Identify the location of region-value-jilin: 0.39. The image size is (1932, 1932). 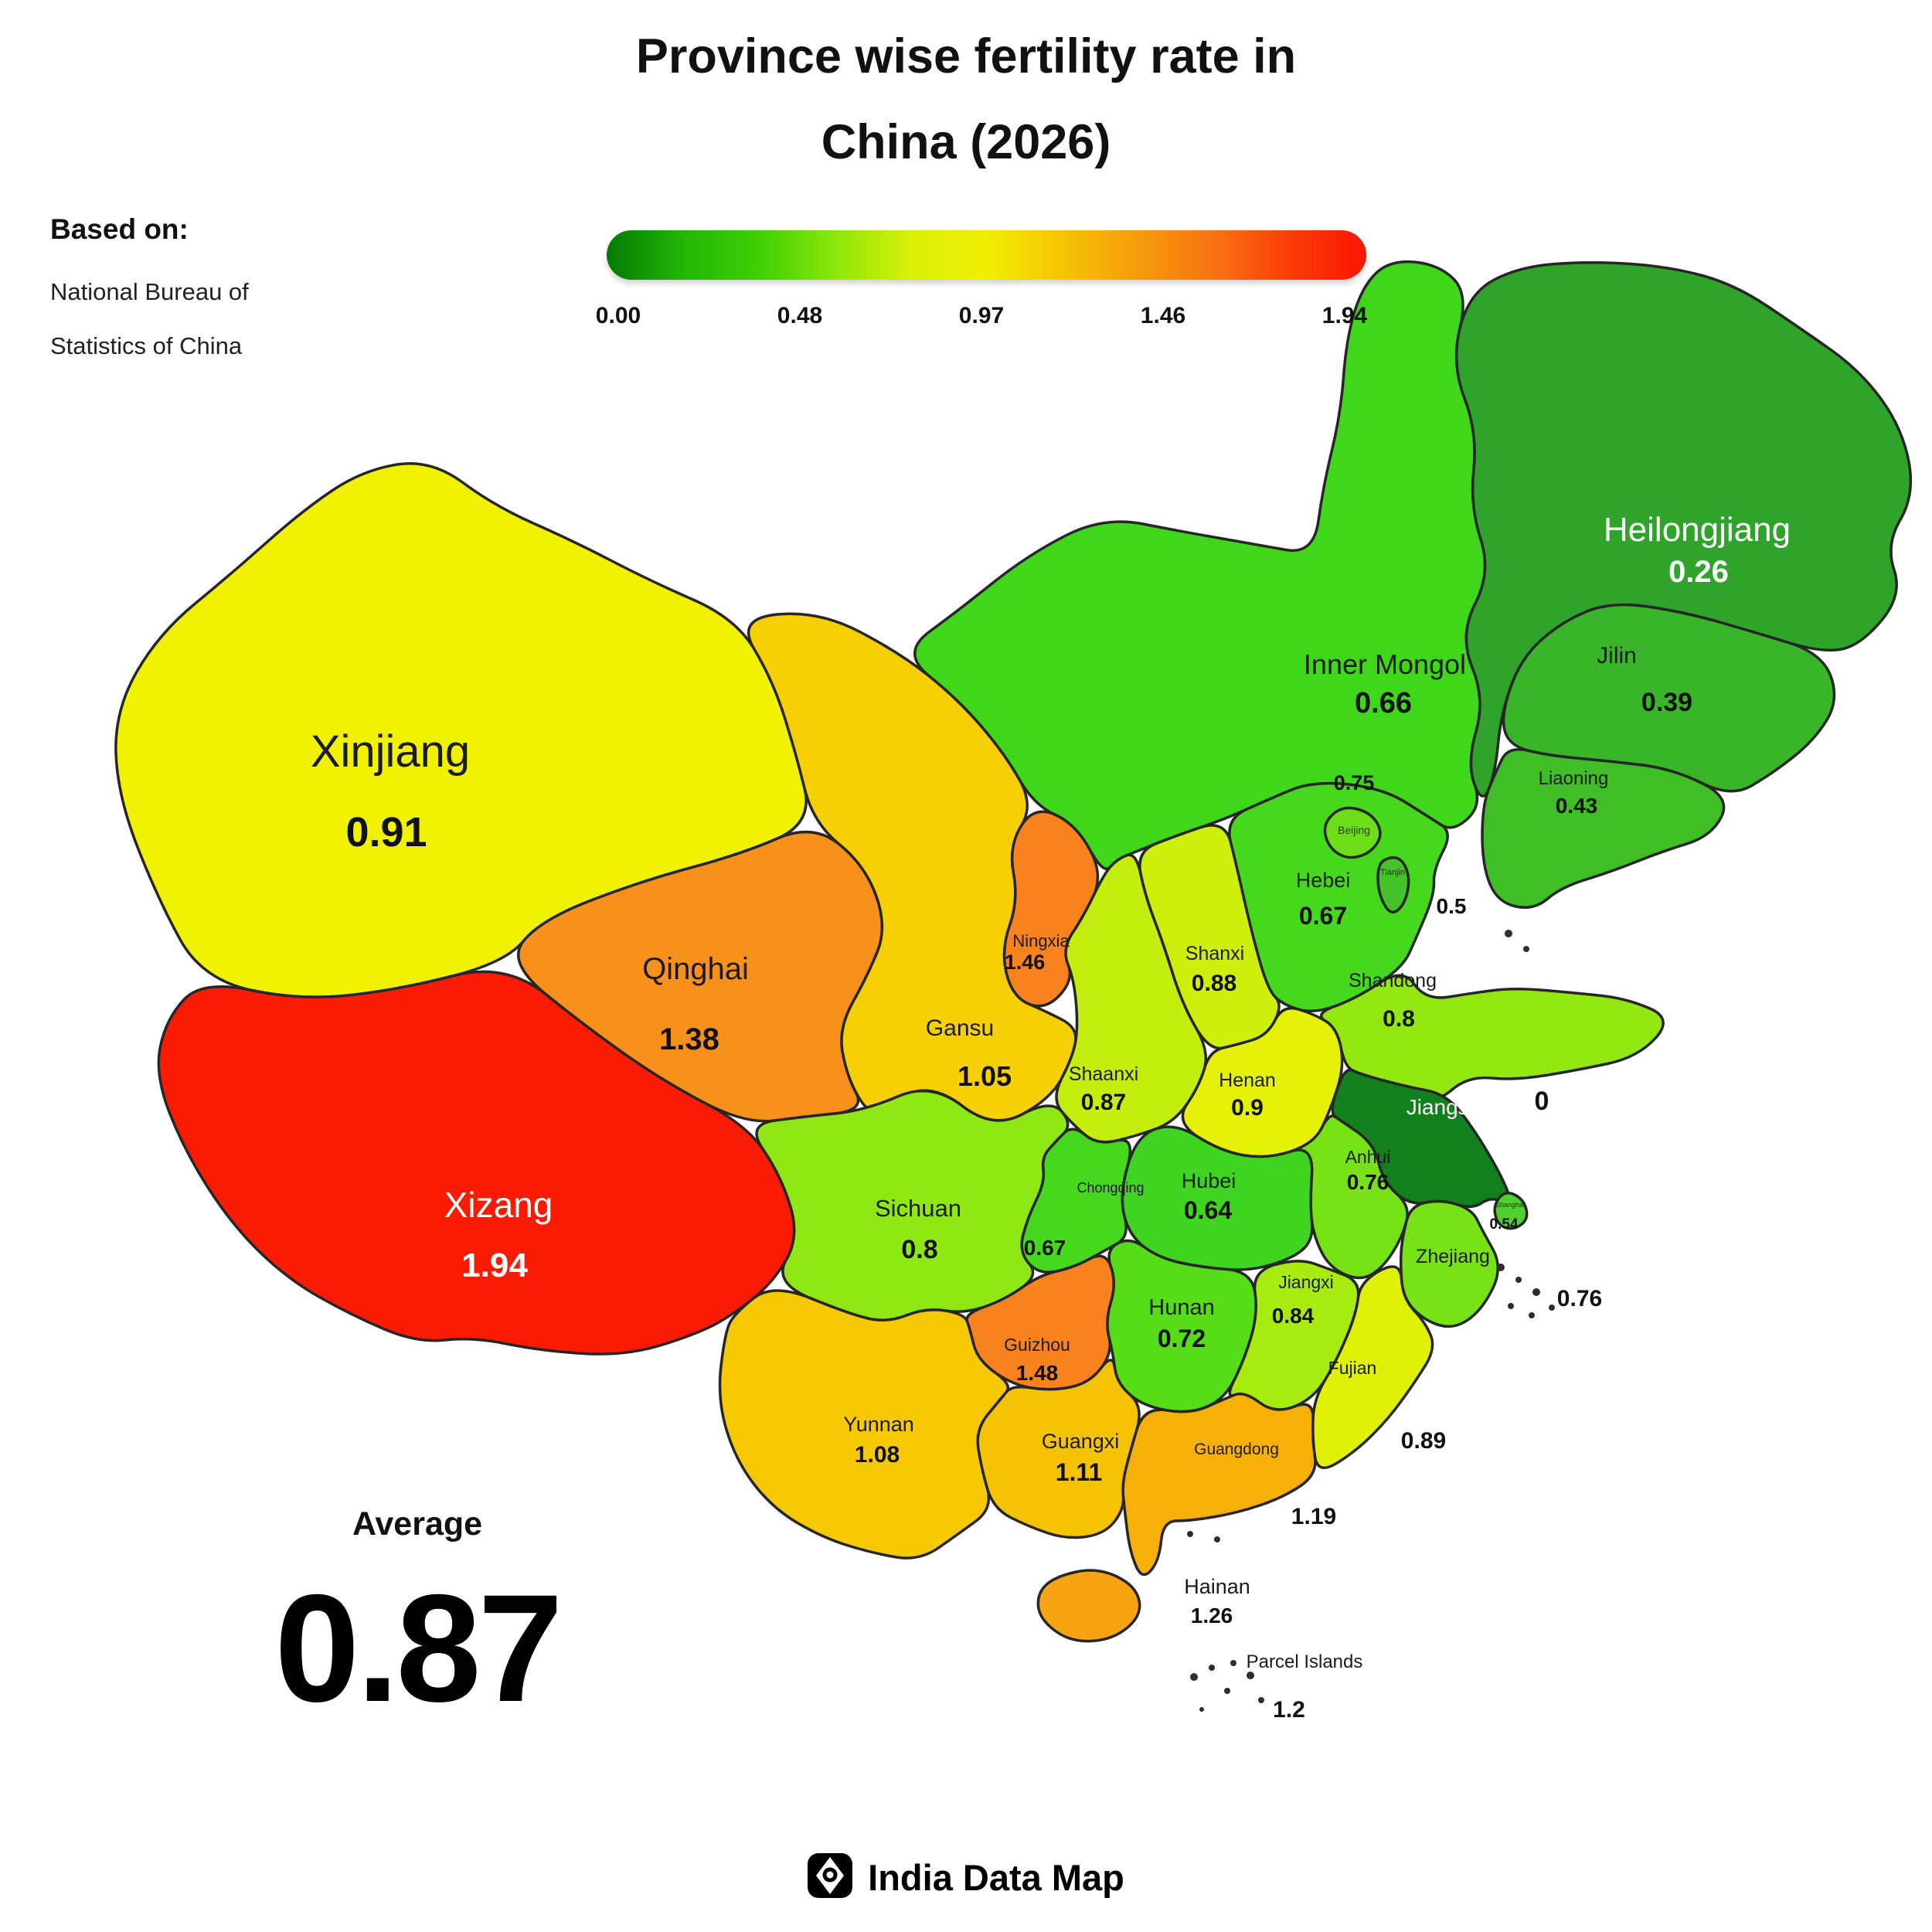
(1667, 702).